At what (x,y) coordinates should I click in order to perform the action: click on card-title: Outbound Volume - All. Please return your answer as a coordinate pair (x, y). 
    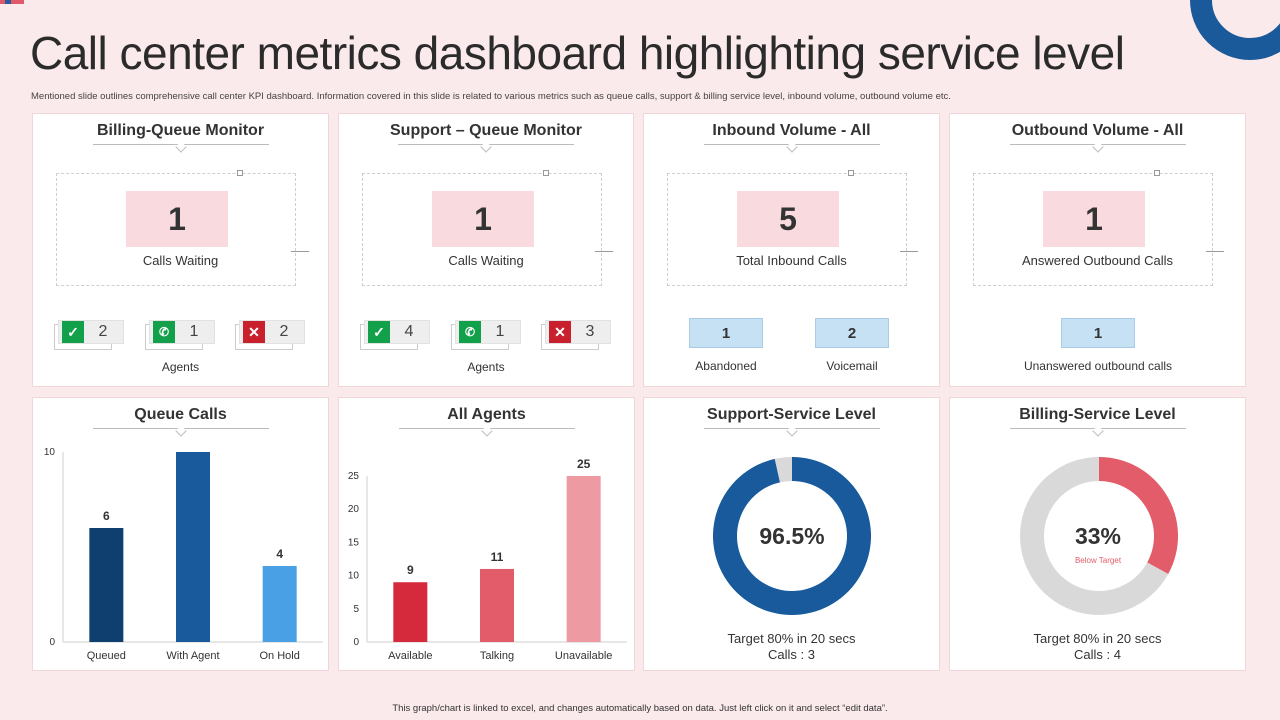
    Looking at the image, I should click on (1097, 130).